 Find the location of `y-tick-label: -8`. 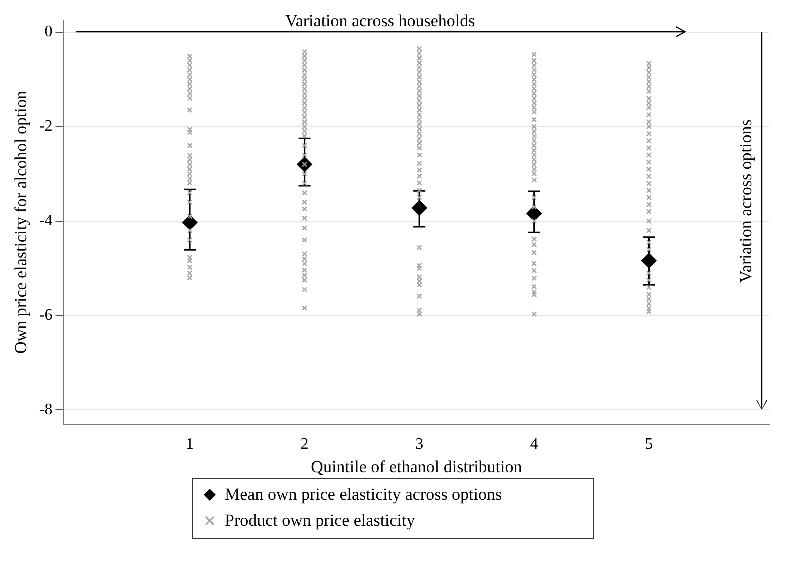

y-tick-label: -8 is located at coordinates (46, 409).